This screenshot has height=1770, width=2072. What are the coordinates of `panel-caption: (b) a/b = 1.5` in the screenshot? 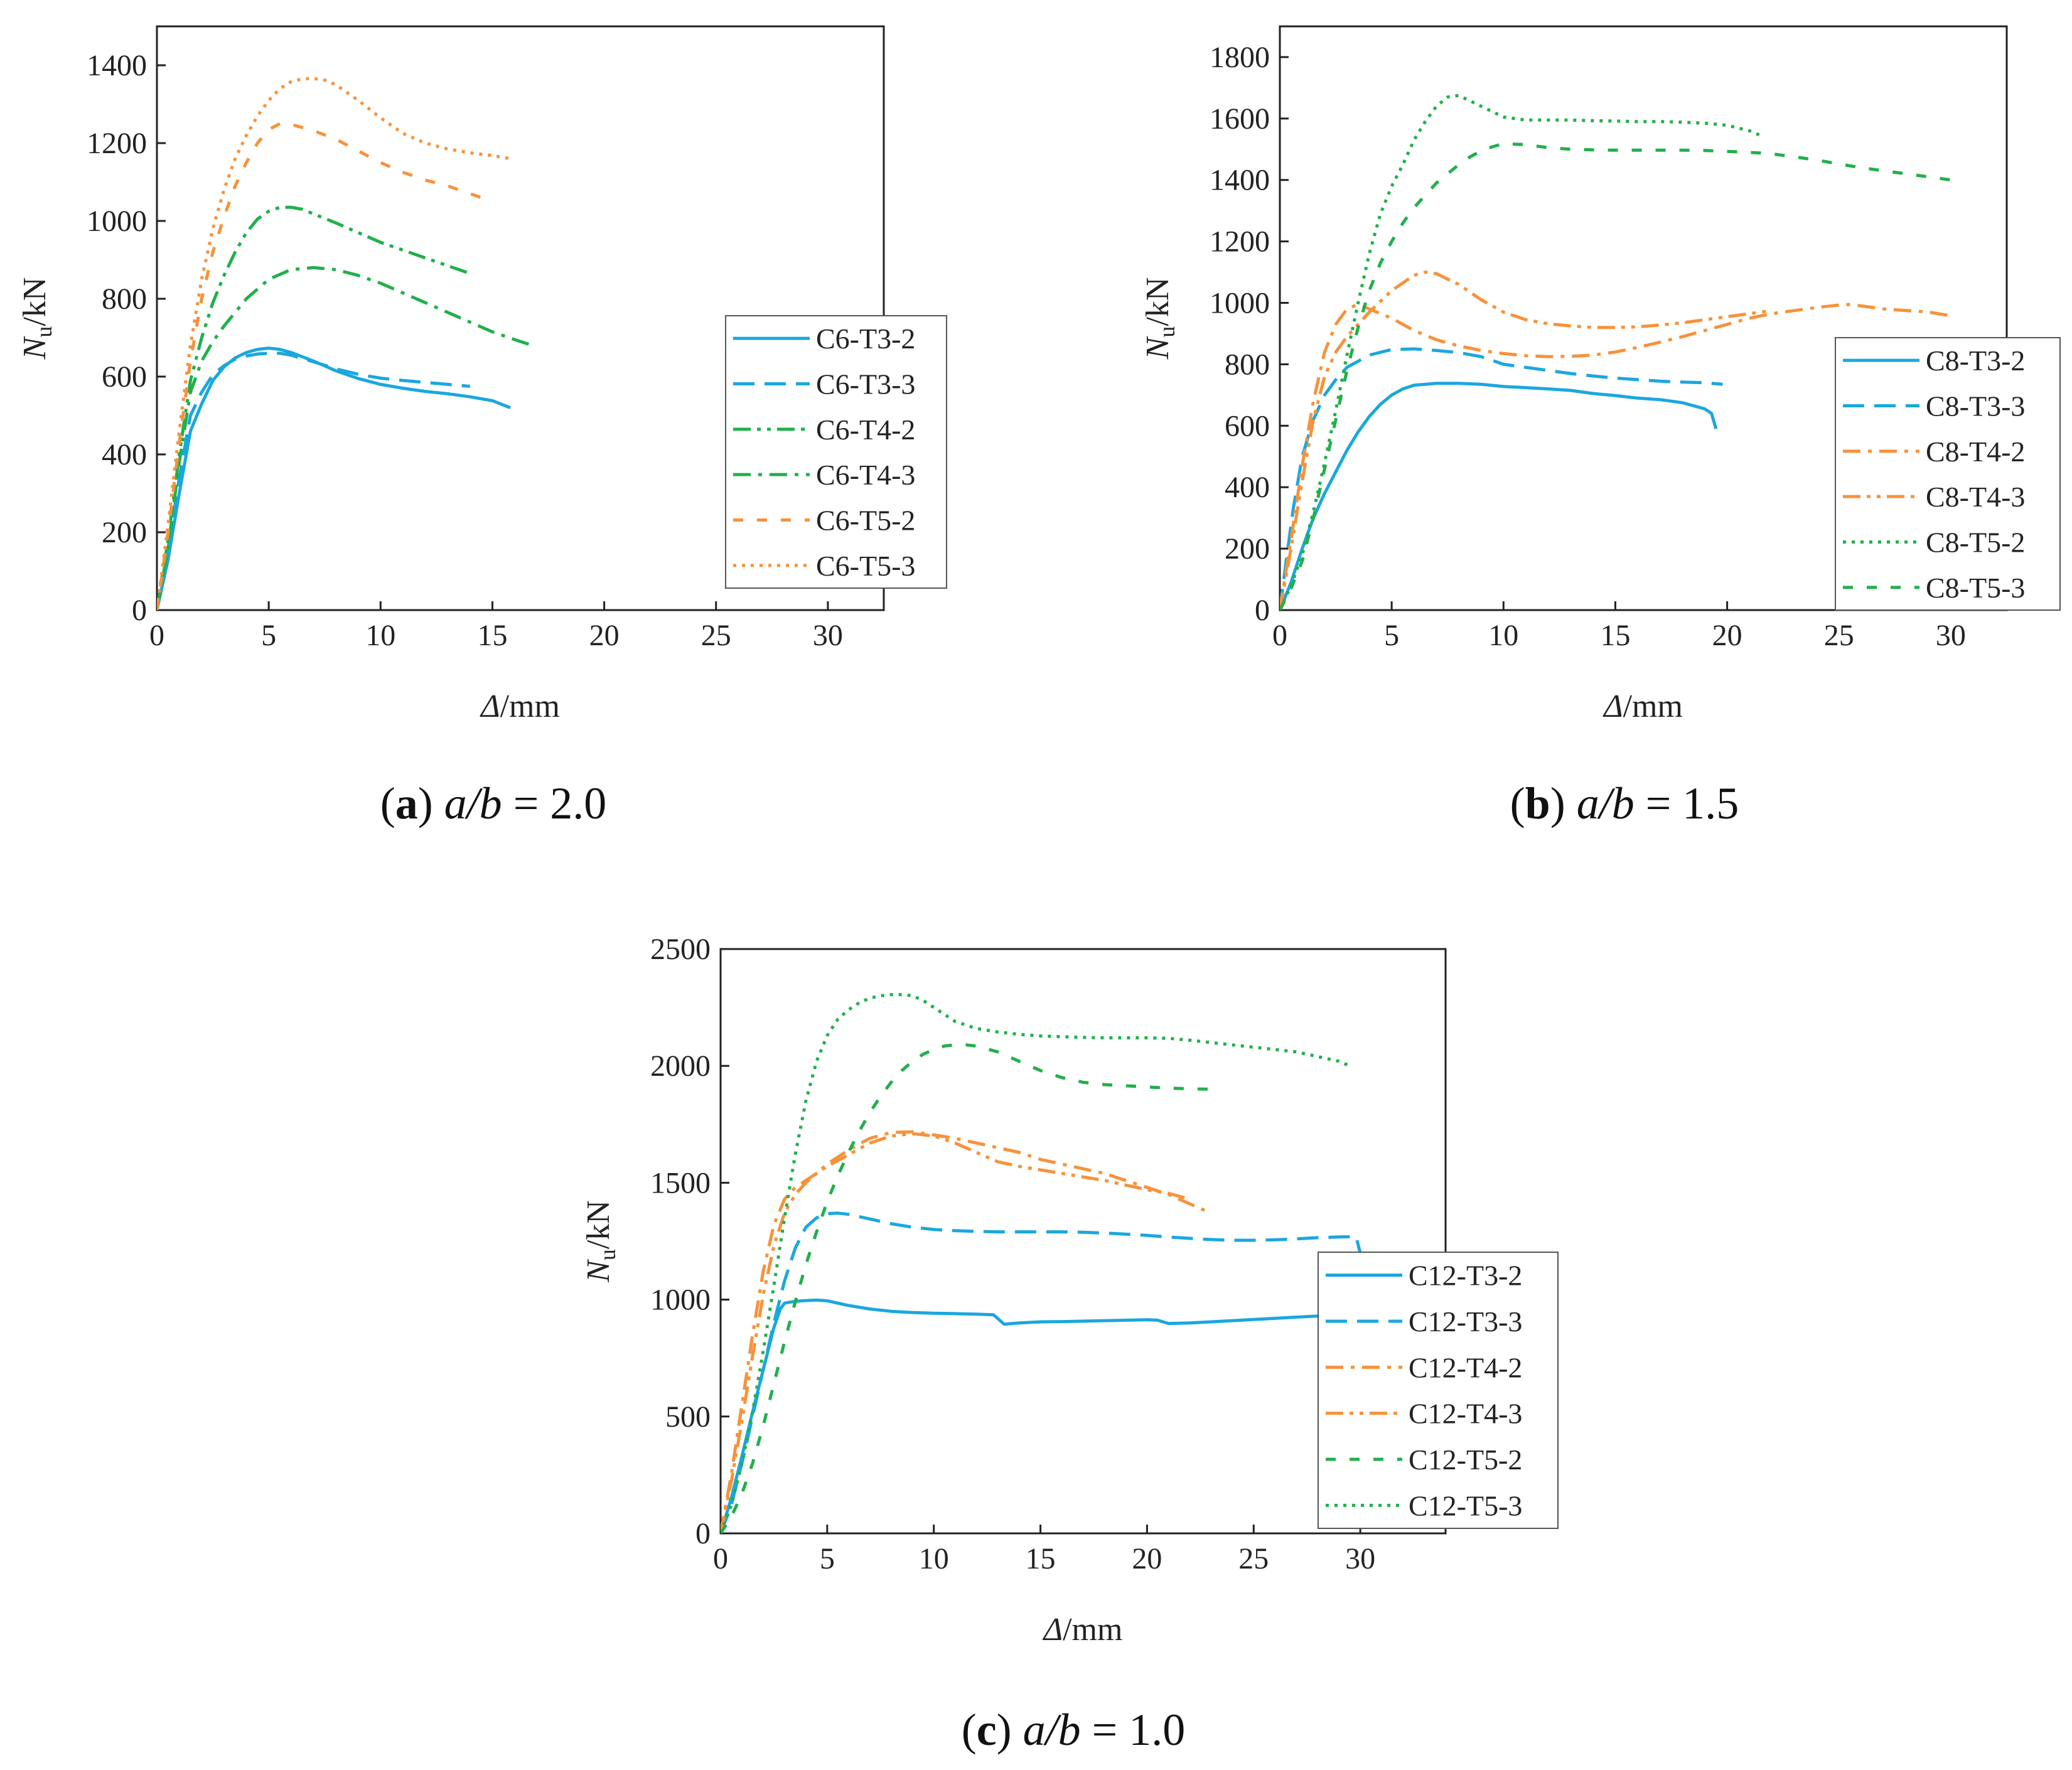 It's located at (1624, 803).